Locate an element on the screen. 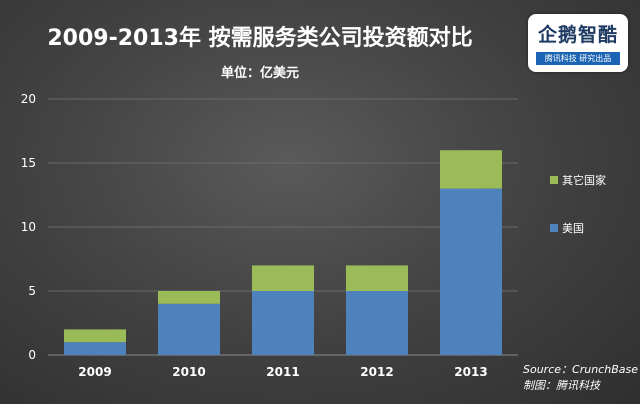  bar-other-2011 is located at coordinates (283, 278).